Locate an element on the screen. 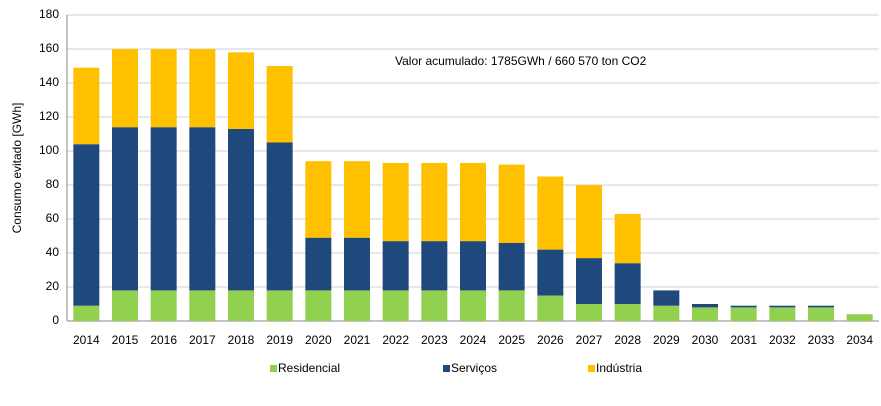 Image resolution: width=881 pixels, height=406 pixels. x-tick-label: 2032 is located at coordinates (782, 340).